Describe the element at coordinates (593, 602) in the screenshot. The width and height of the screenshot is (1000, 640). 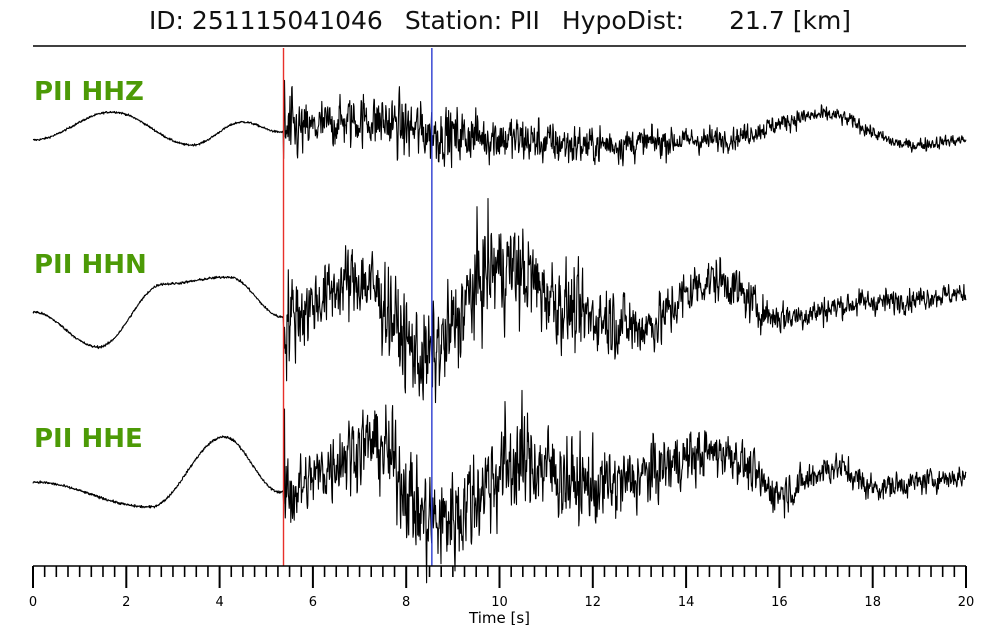
I see `x-tick-label: 12` at that location.